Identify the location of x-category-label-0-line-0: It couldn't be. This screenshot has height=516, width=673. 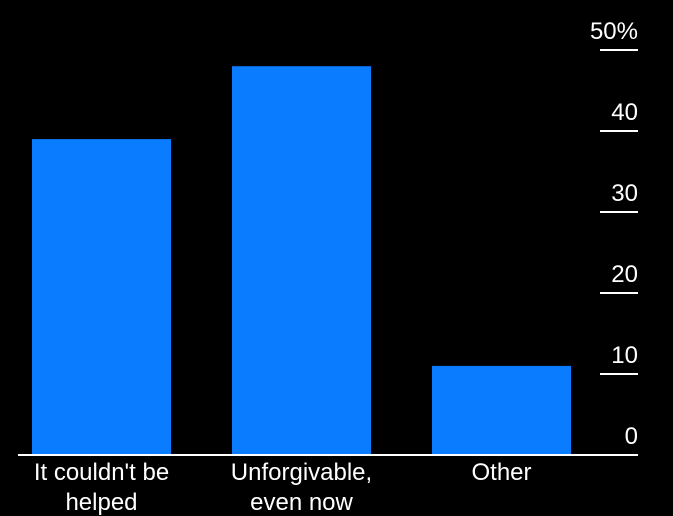
(101, 472).